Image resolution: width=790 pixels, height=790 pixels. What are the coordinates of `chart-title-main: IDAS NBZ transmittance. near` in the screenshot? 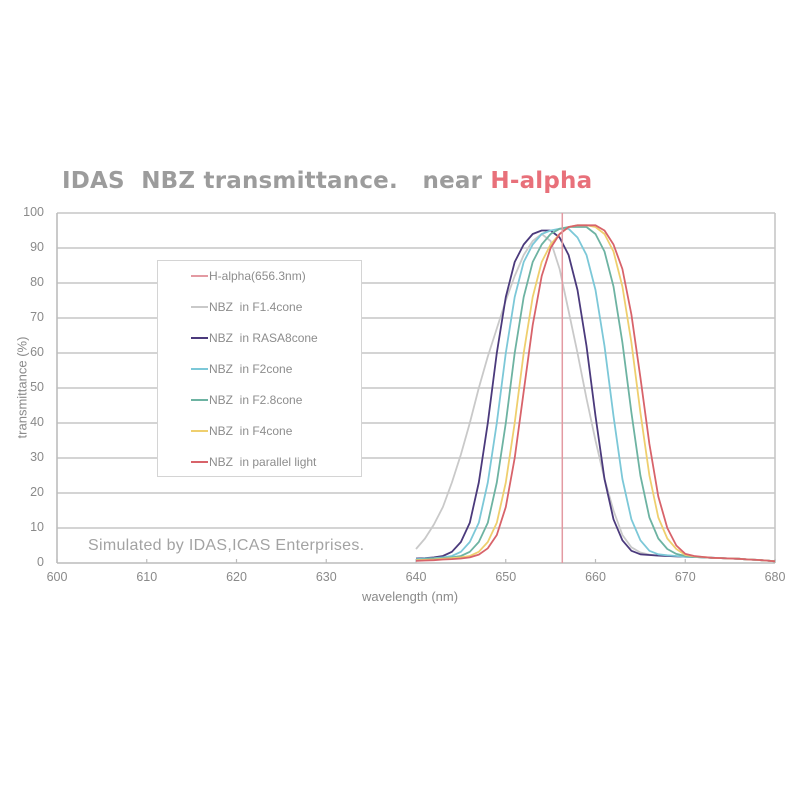 It's located at (276, 181).